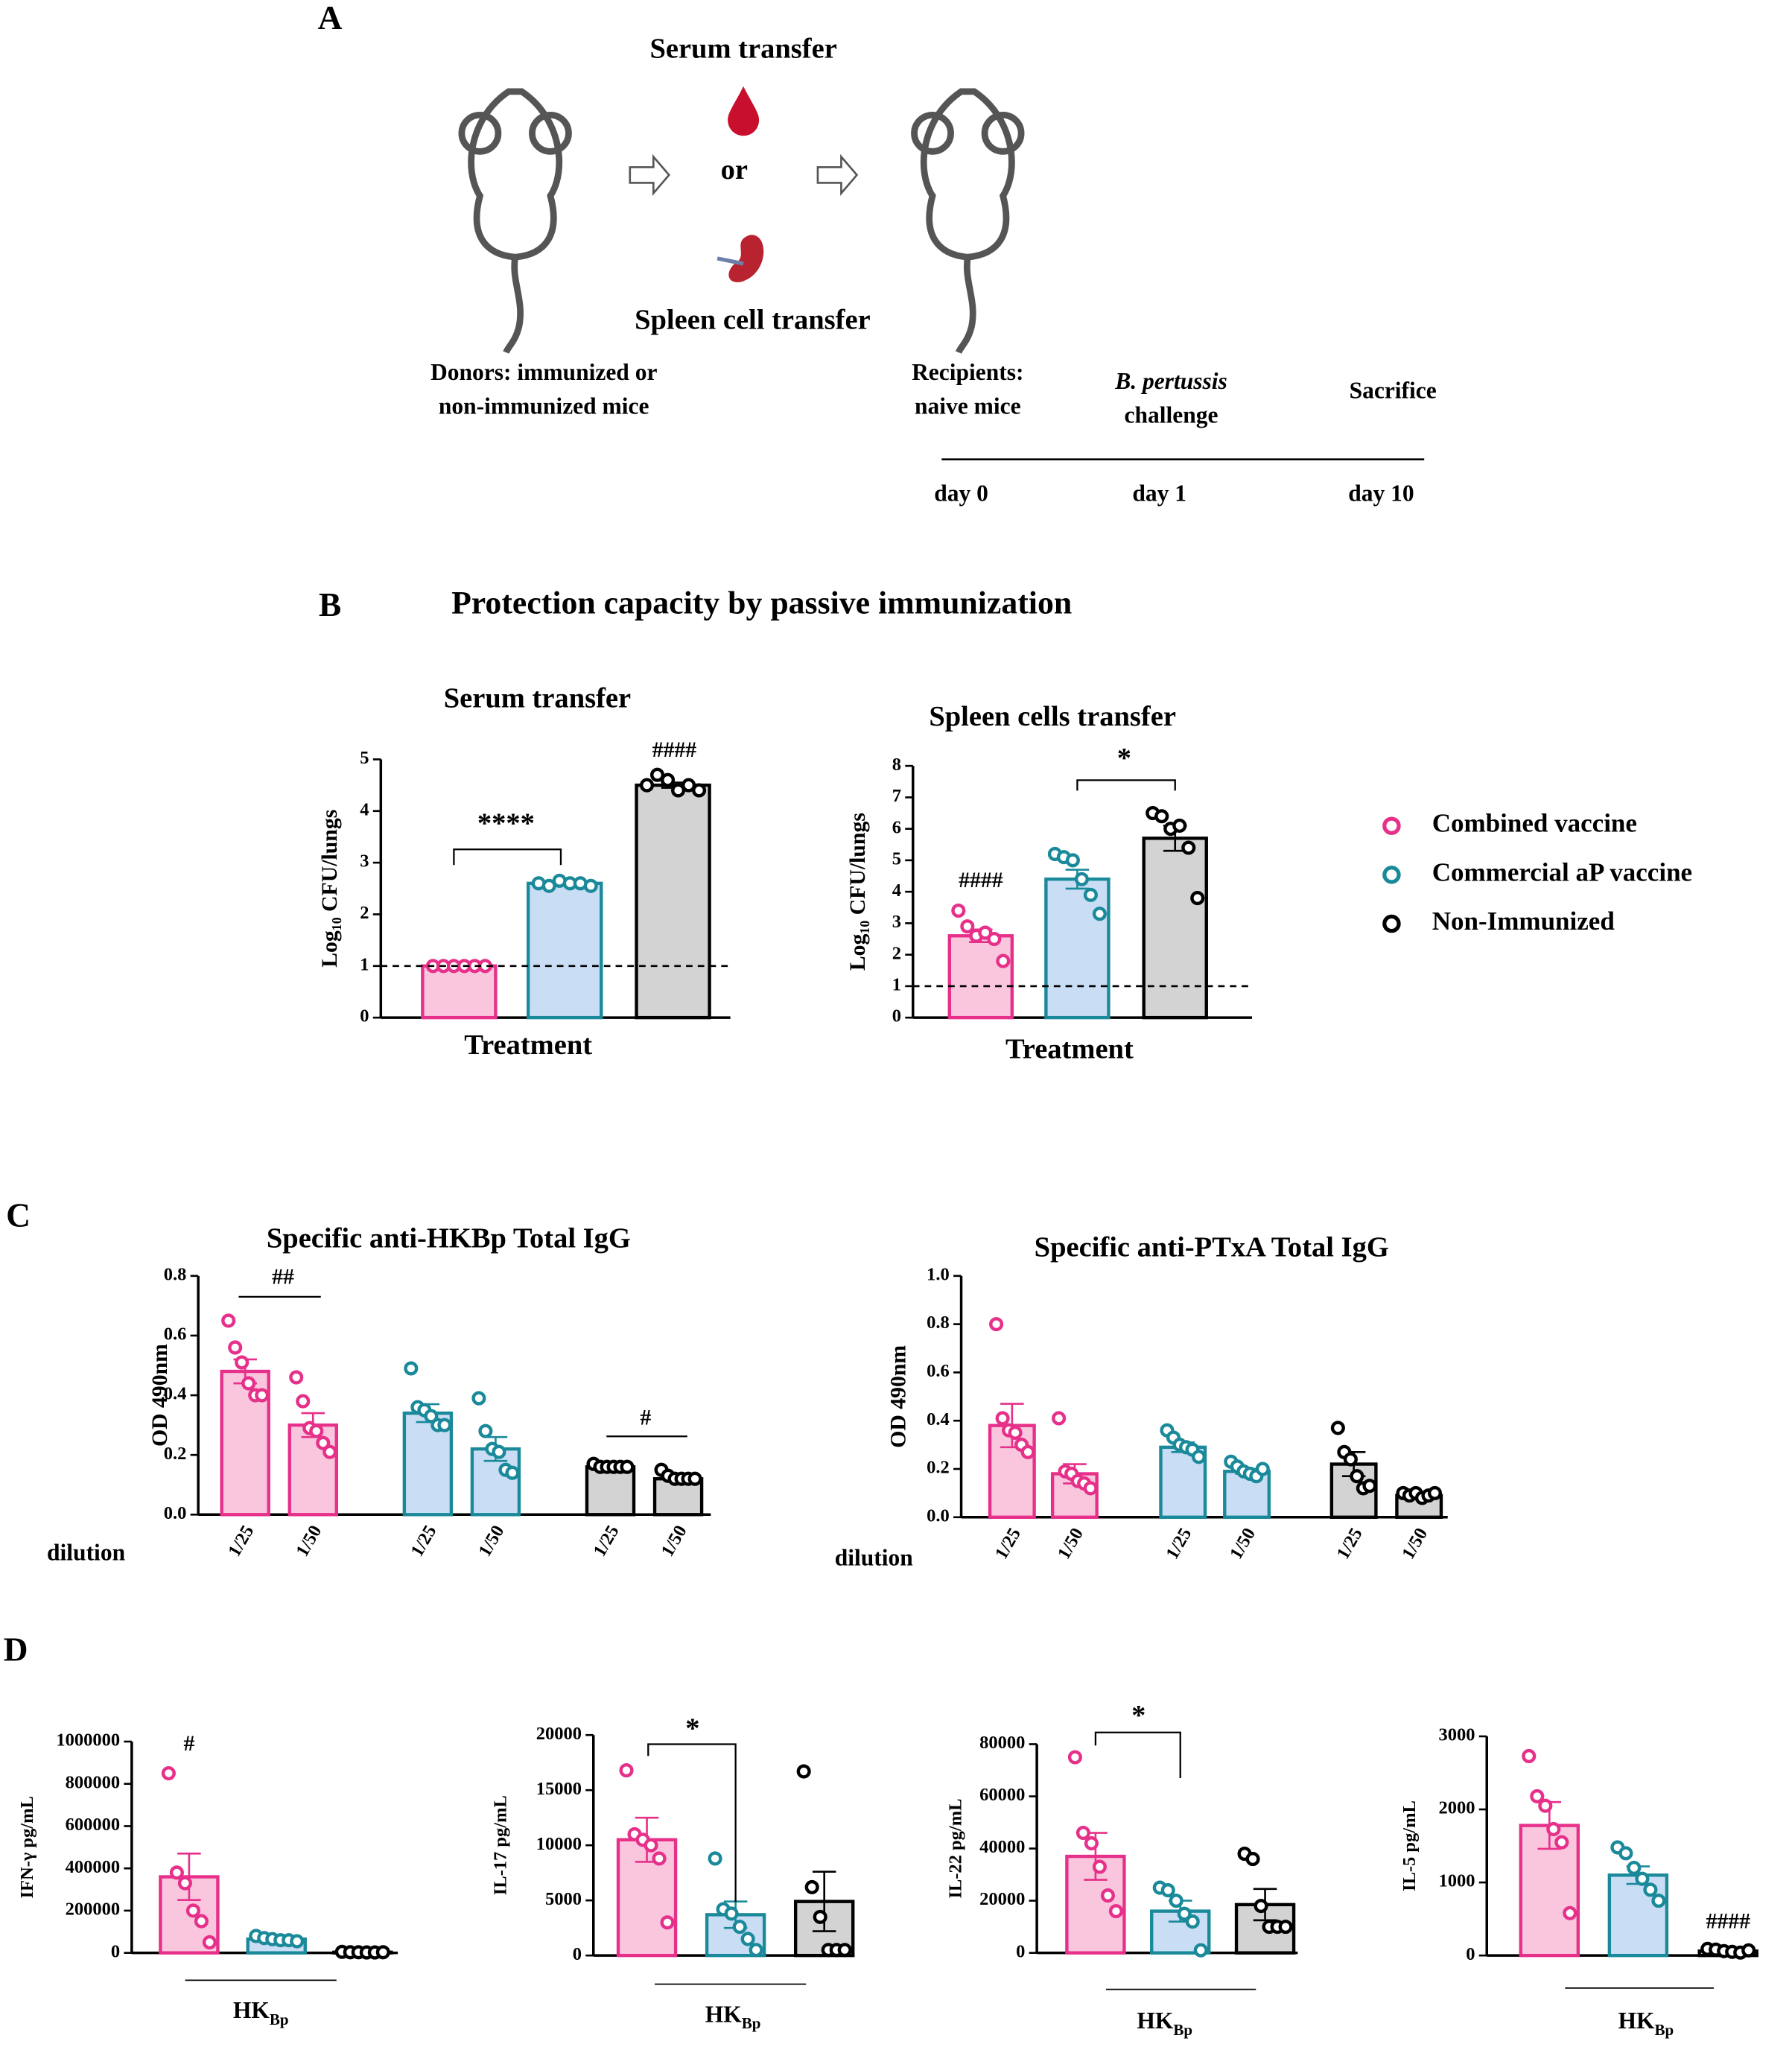 Image resolution: width=1792 pixels, height=2047 pixels. Describe the element at coordinates (897, 922) in the screenshot. I see `y-tick-label: 3` at that location.